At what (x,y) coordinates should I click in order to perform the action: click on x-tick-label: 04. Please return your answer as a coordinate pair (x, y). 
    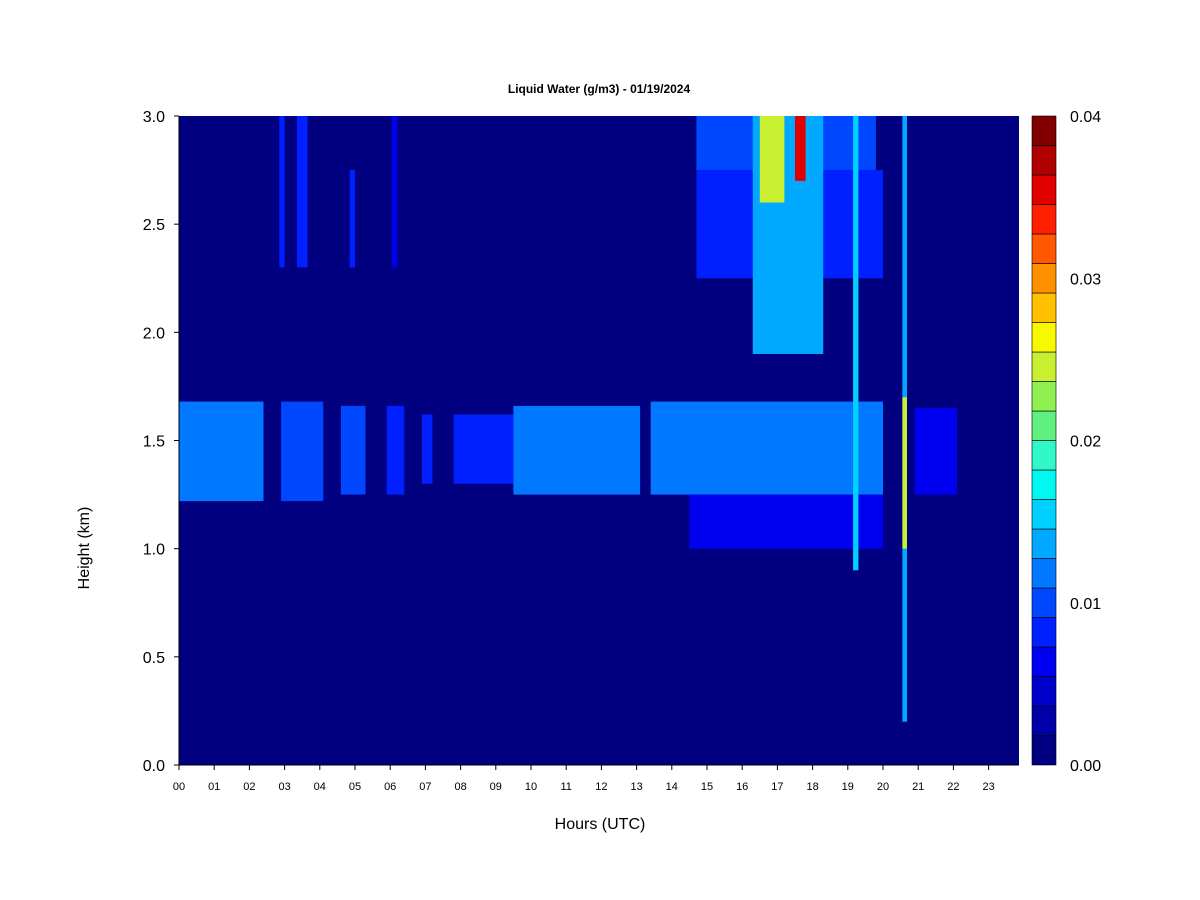
    Looking at the image, I should click on (320, 787).